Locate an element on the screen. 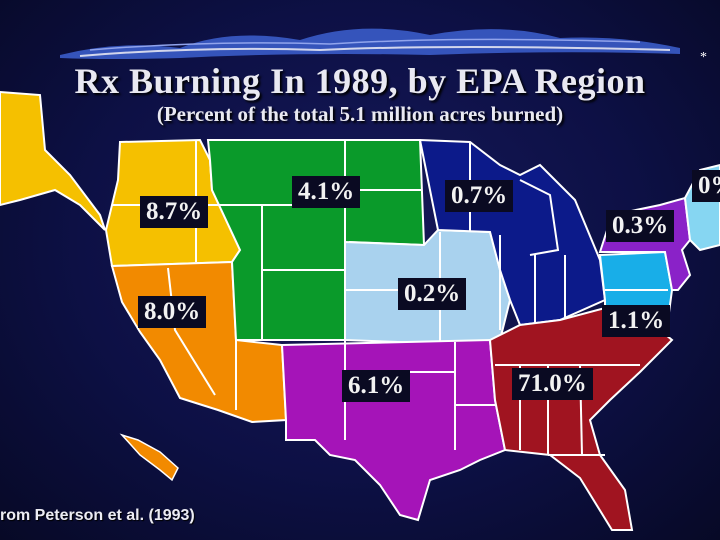  region-6-label: 6.1% is located at coordinates (376, 386).